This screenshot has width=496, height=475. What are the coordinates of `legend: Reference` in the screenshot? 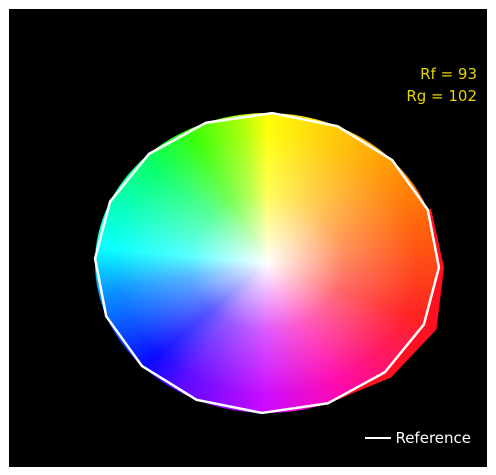 It's located at (418, 438).